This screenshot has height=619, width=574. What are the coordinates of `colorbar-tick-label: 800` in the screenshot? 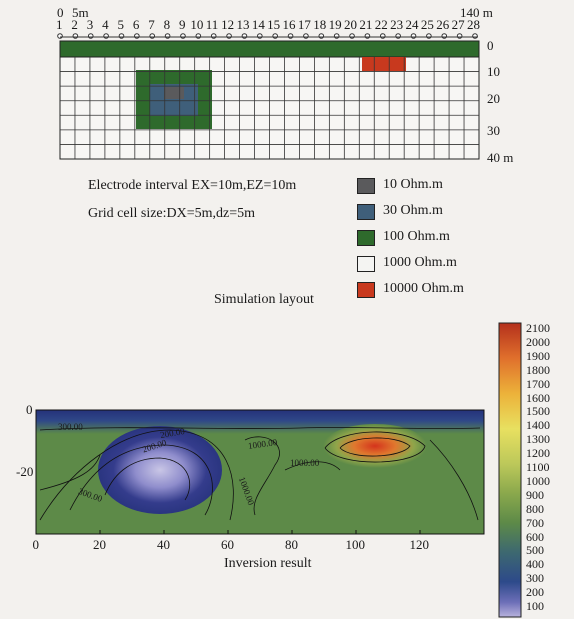 It's located at (535, 508).